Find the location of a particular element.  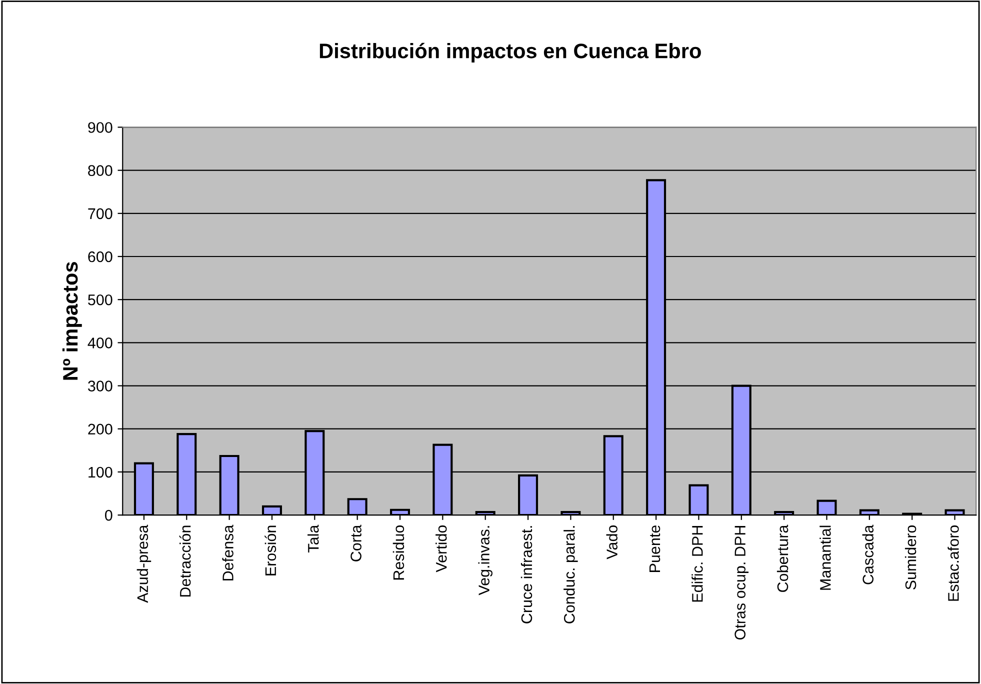

x-tick-label: Otras ocup. DPH is located at coordinates (741, 583).